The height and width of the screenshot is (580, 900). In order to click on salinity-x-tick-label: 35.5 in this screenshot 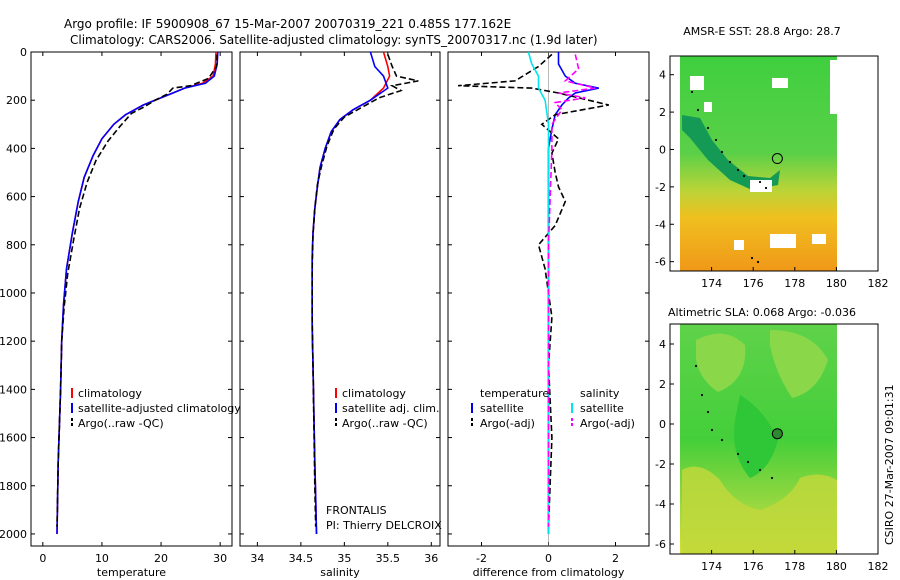, I will do `click(388, 558)`.